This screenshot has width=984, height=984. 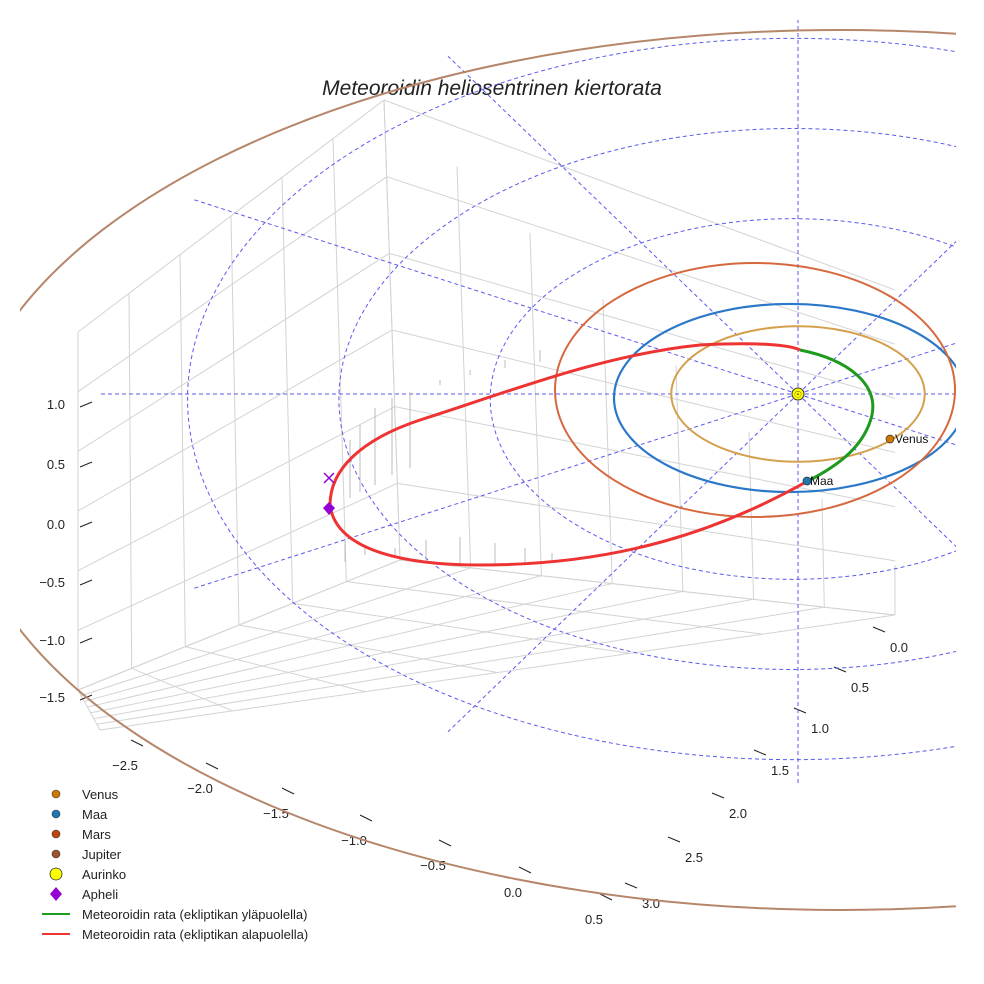 What do you see at coordinates (56, 404) in the screenshot?
I see `z-tick-label: 1.0` at bounding box center [56, 404].